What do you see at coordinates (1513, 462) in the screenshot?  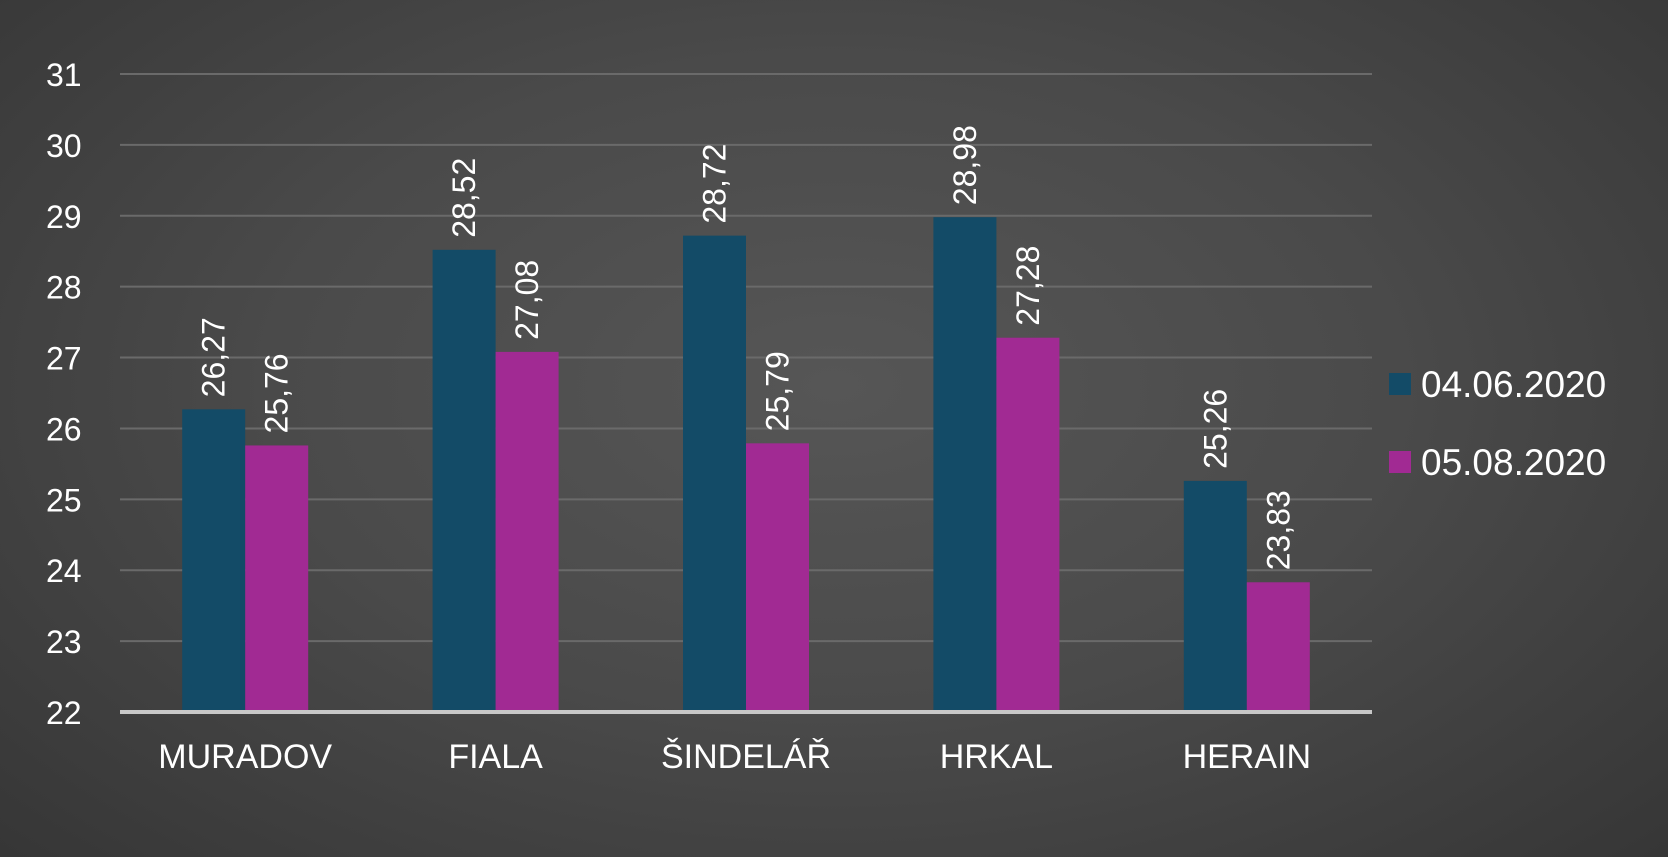 I see `legend-label: 05.08.2020` at bounding box center [1513, 462].